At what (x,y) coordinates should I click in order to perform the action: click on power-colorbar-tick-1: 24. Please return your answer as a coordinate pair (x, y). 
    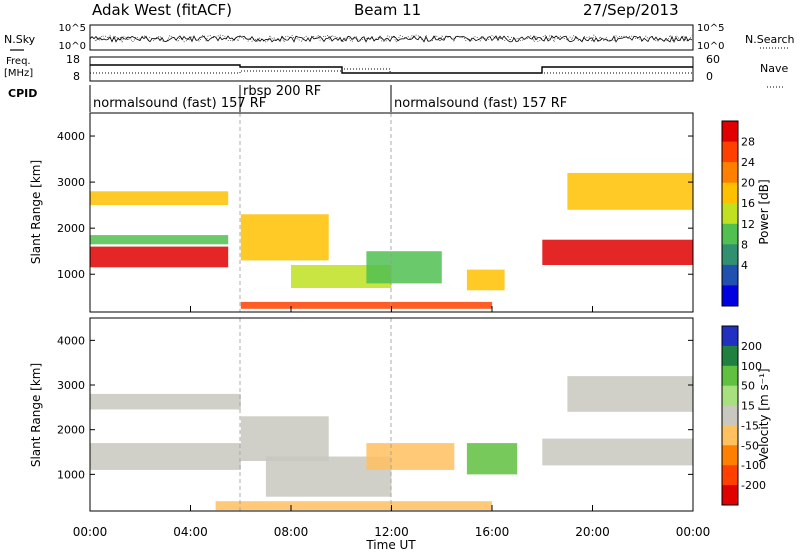
    Looking at the image, I should click on (748, 162).